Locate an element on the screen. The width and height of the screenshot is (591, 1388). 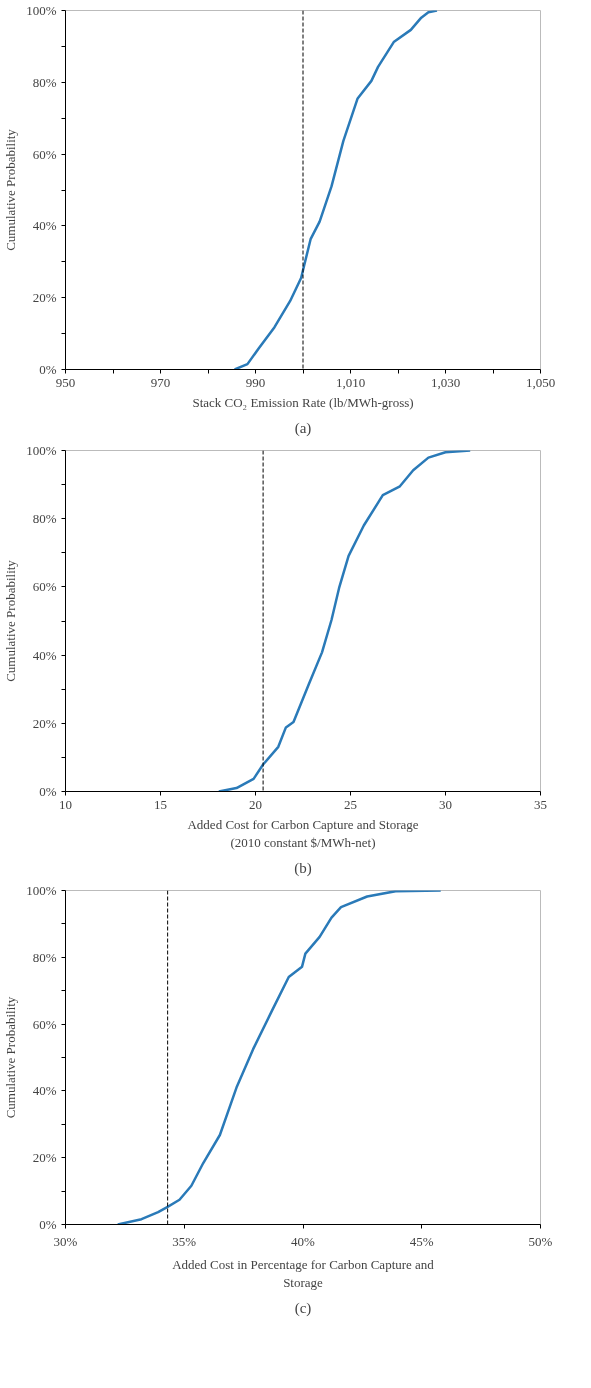
x-tick-label: 20 is located at coordinates (255, 804).